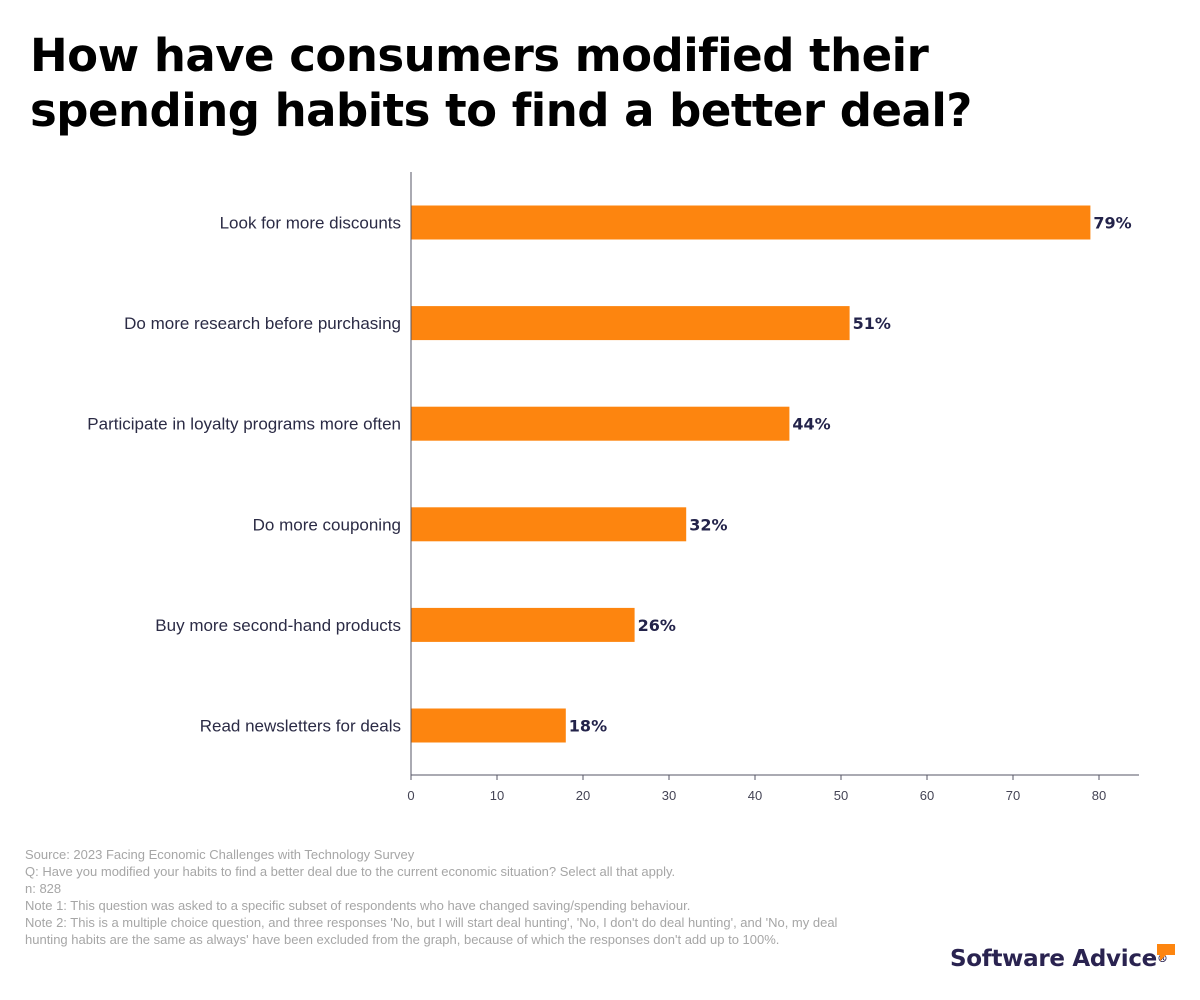 This screenshot has width=1200, height=1000. Describe the element at coordinates (669, 795) in the screenshot. I see `x-tick-label: 30` at that location.